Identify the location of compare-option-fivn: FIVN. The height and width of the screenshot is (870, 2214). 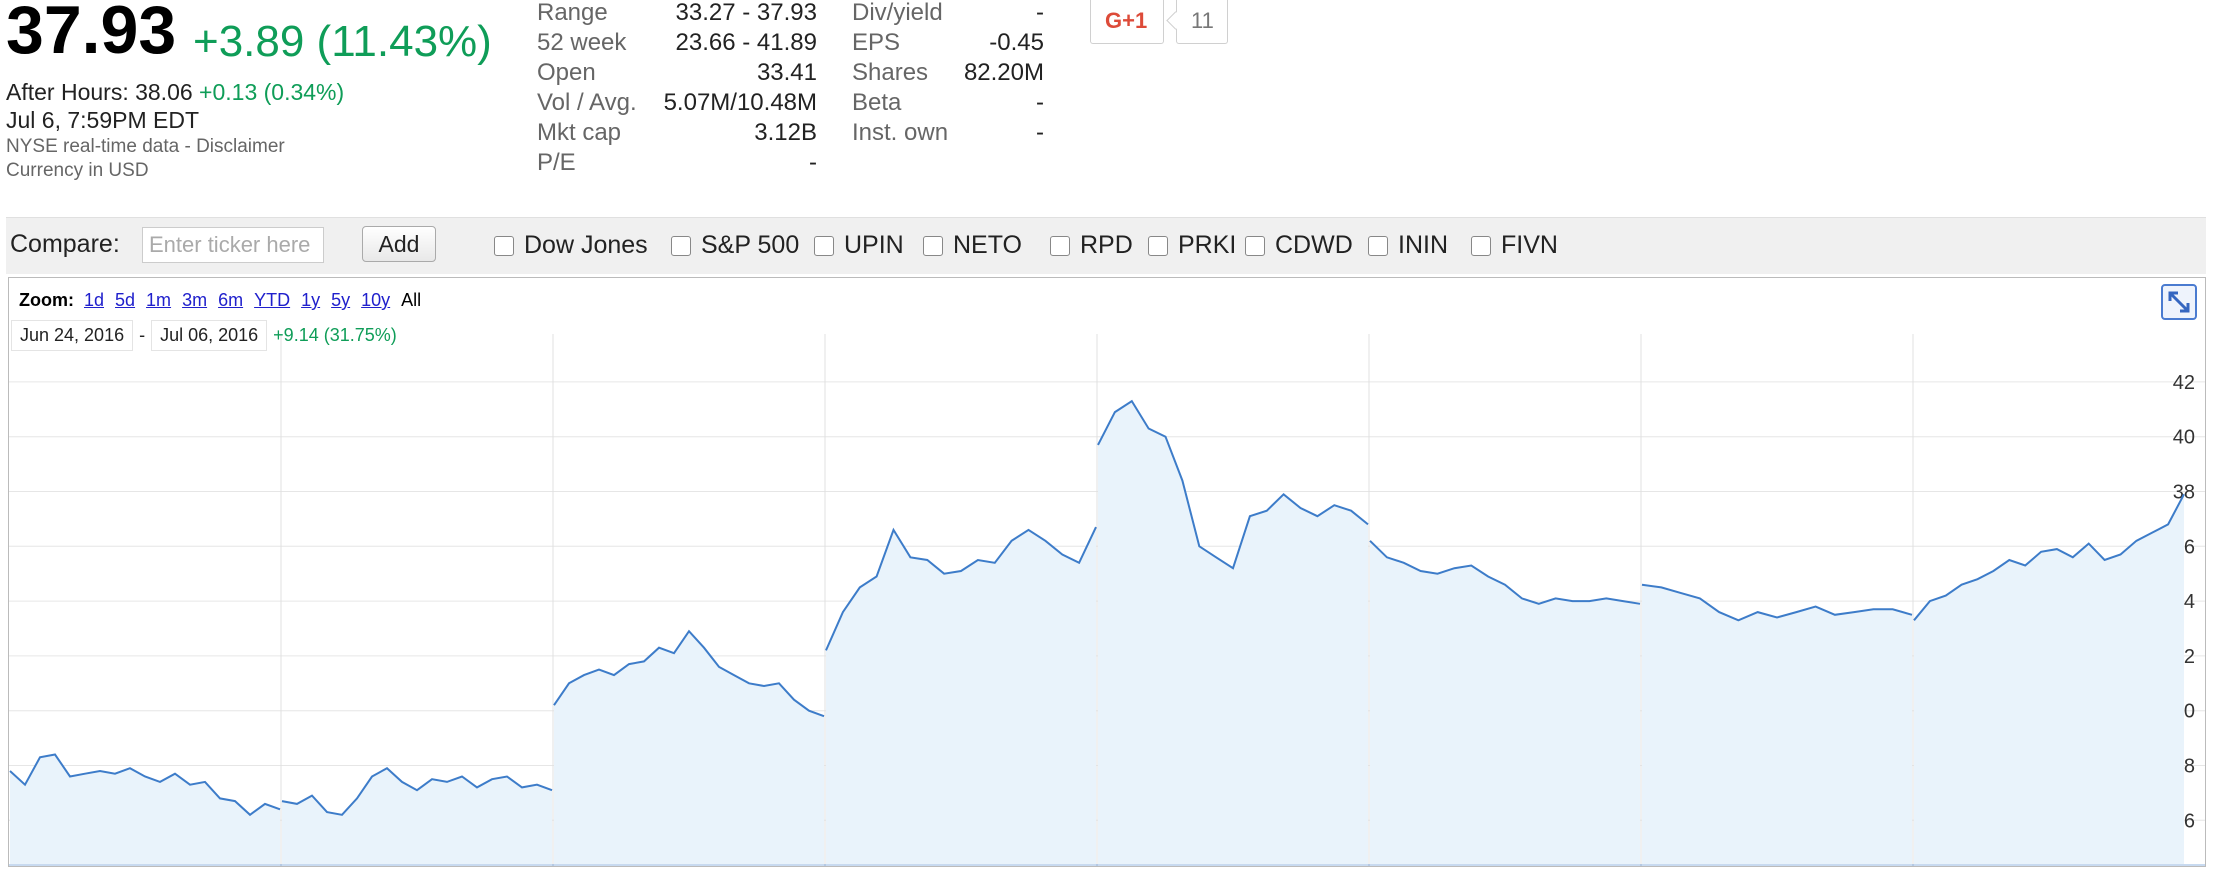
(1514, 245).